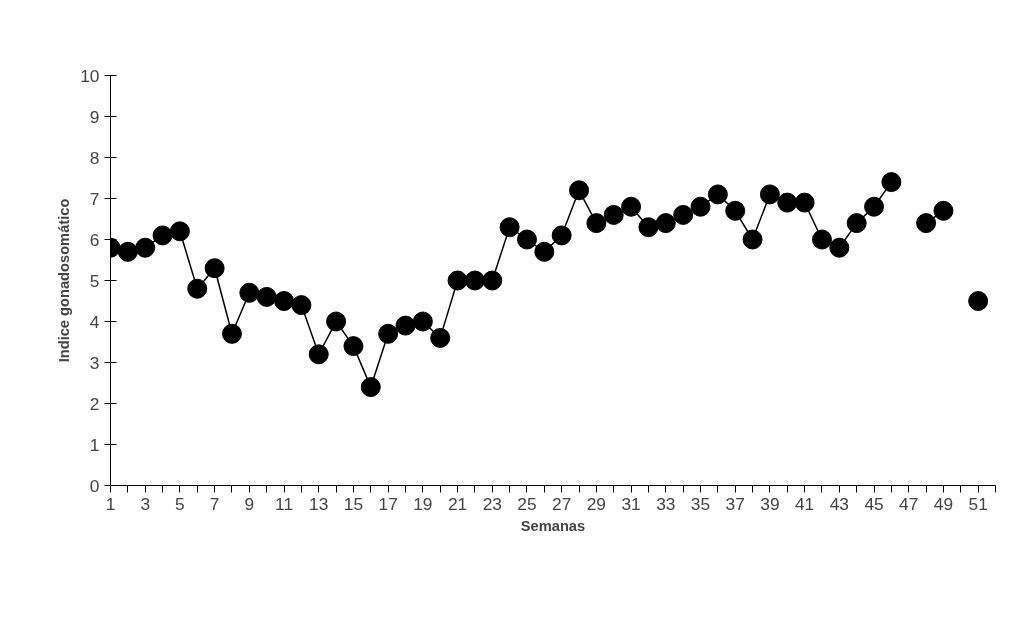 The width and height of the screenshot is (1018, 621). What do you see at coordinates (596, 503) in the screenshot?
I see `x-tick-label: 29` at bounding box center [596, 503].